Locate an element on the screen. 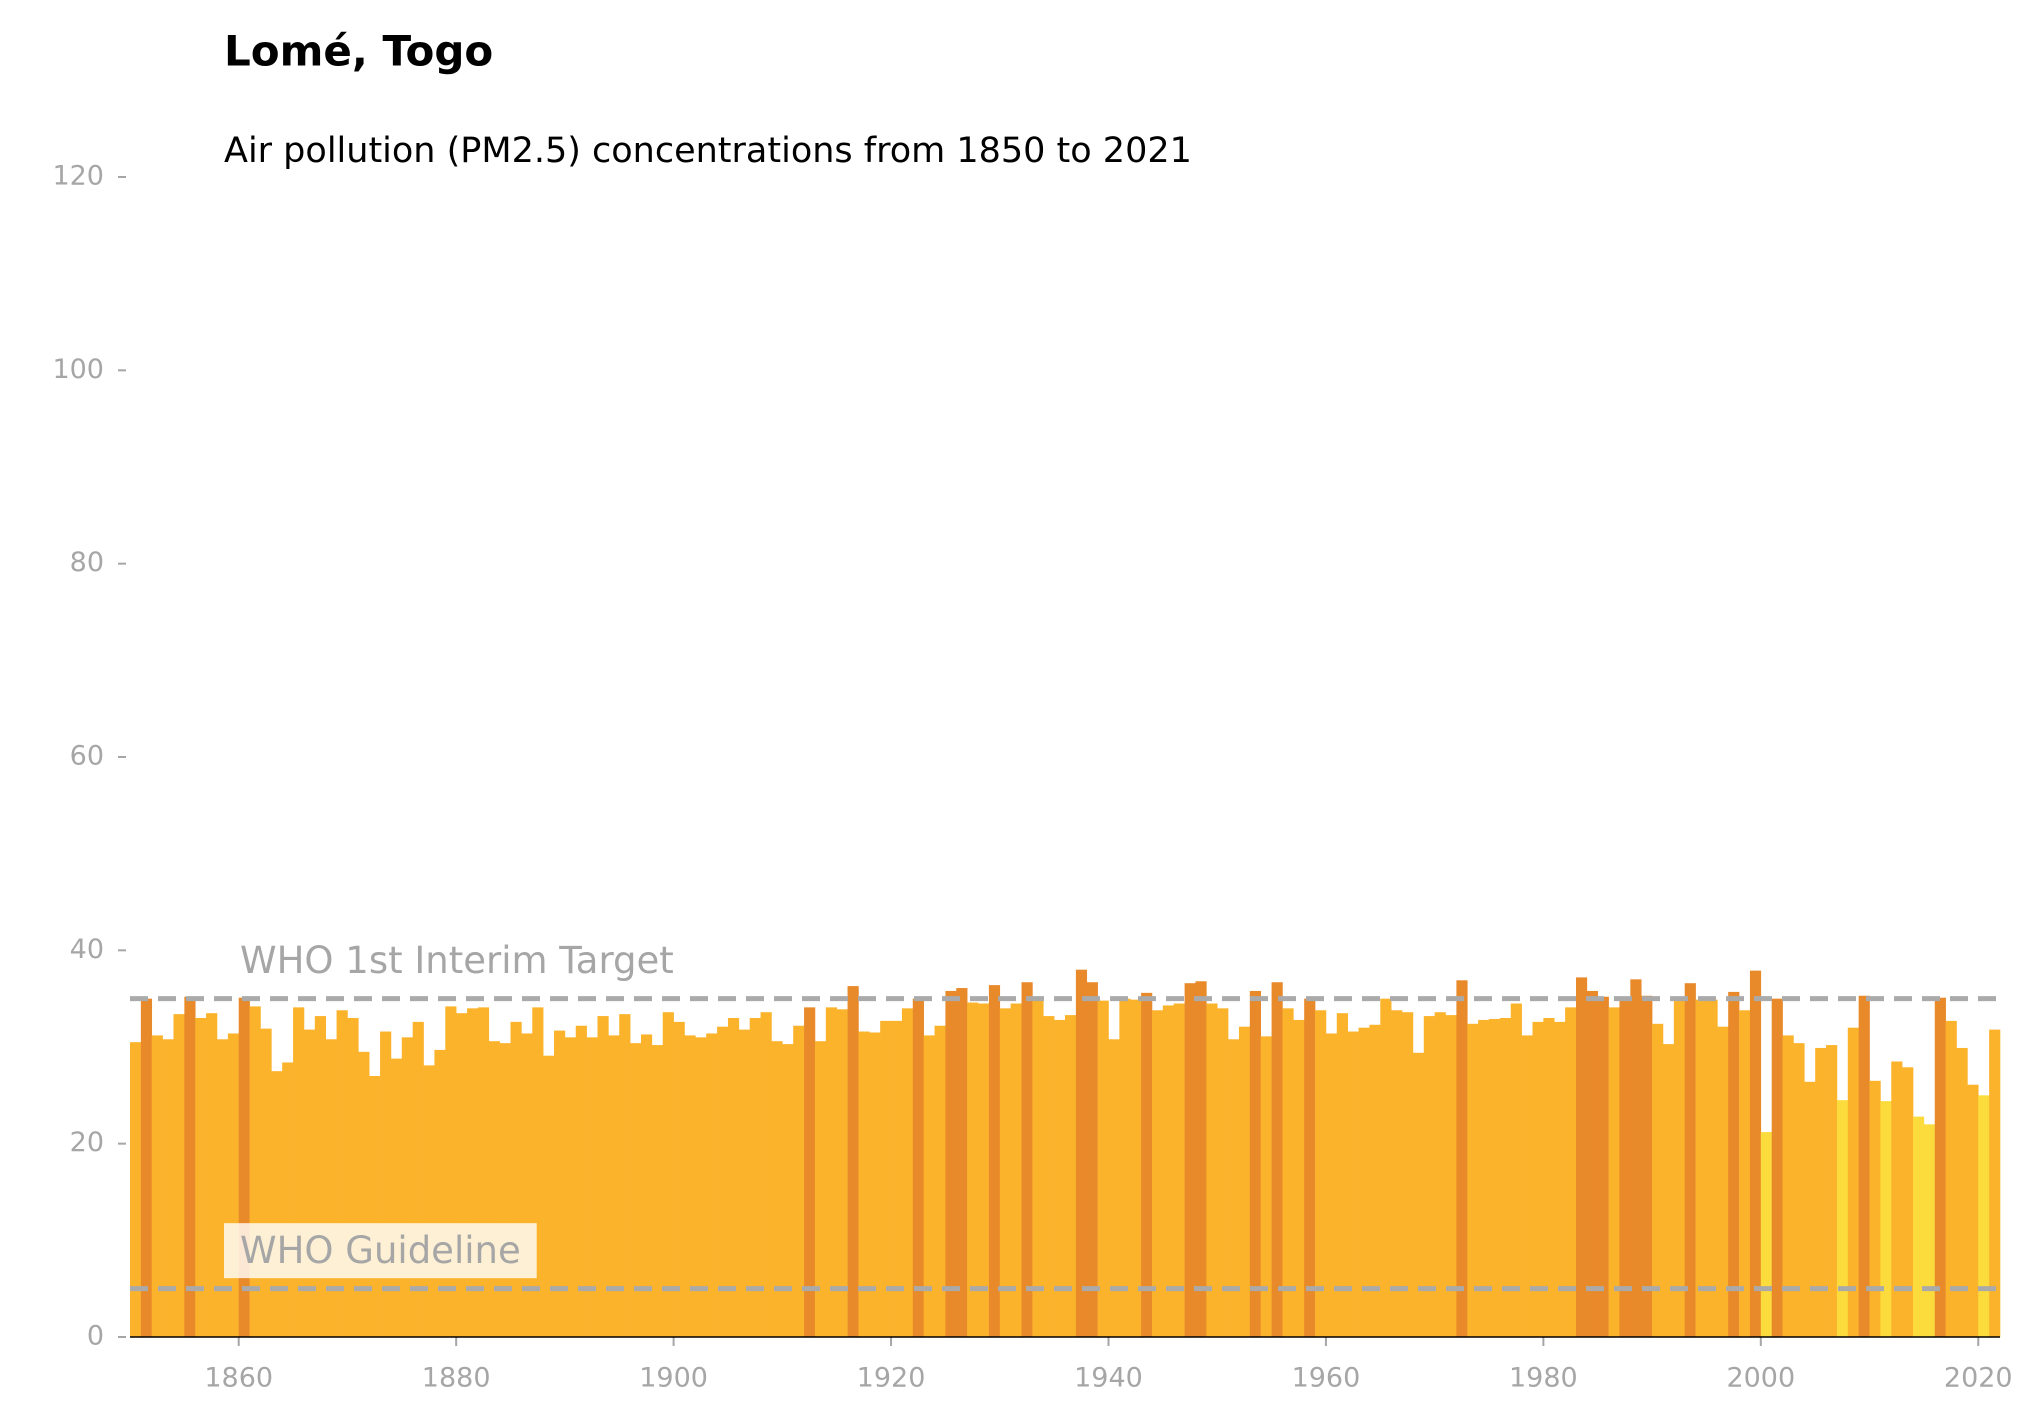 The height and width of the screenshot is (1417, 2043). x-tick-label: 1860 is located at coordinates (238, 1378).